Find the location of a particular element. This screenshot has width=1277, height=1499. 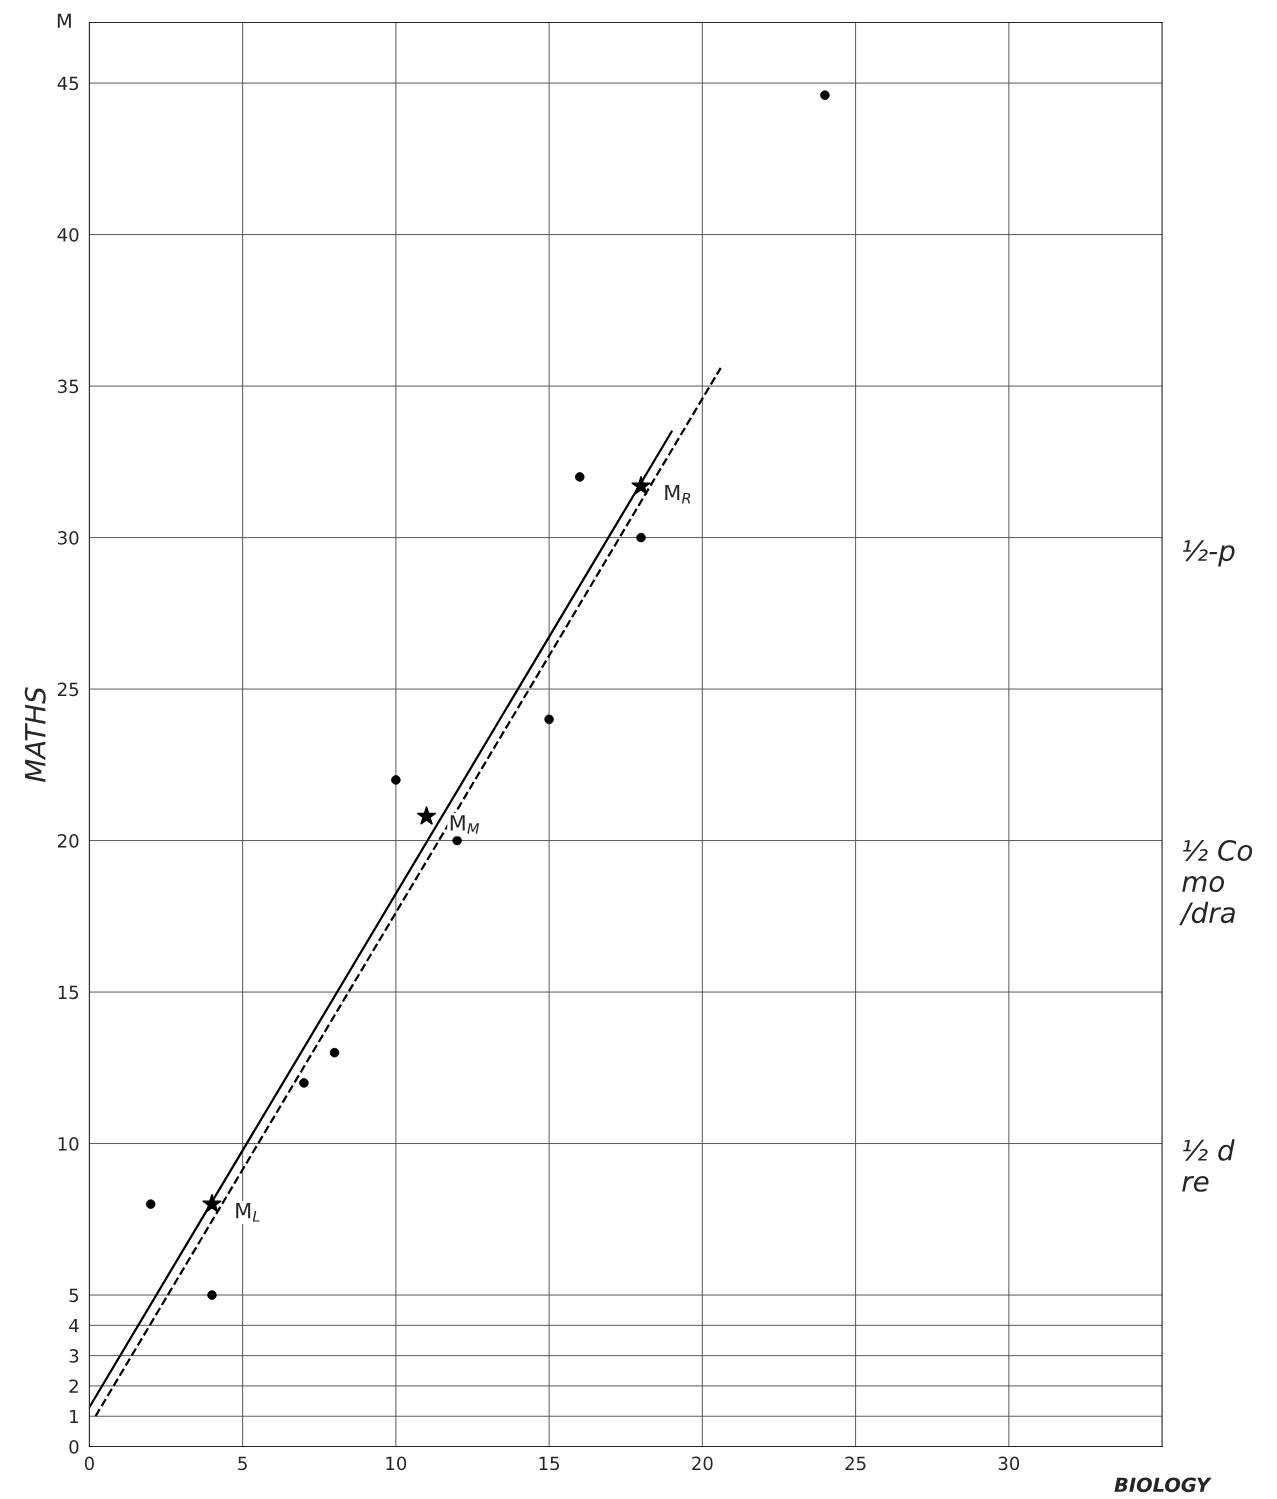

annotation: M$_{M}$ is located at coordinates (465, 824).